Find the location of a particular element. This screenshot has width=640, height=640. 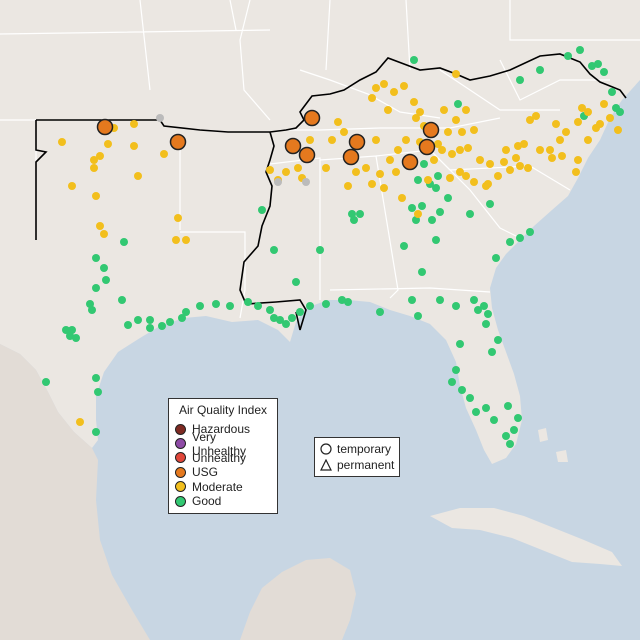

legend-item-unhealthy: Unhealthy is located at coordinates (223, 458).